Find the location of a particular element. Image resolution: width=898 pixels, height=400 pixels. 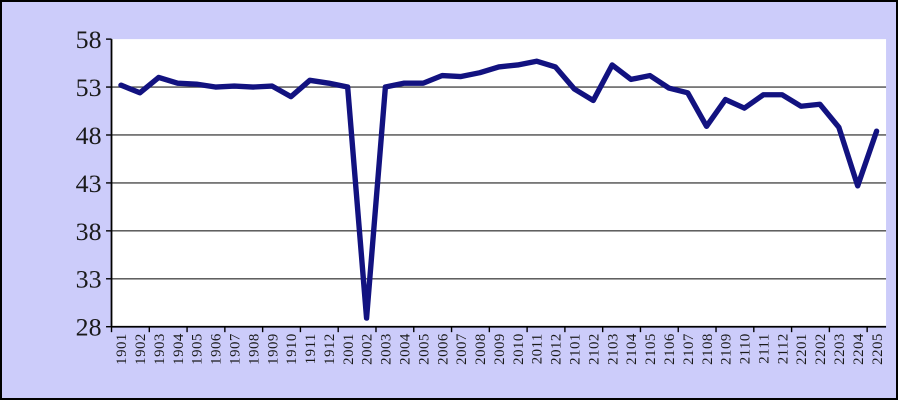

x-axis-label: 2005 is located at coordinates (424, 349).